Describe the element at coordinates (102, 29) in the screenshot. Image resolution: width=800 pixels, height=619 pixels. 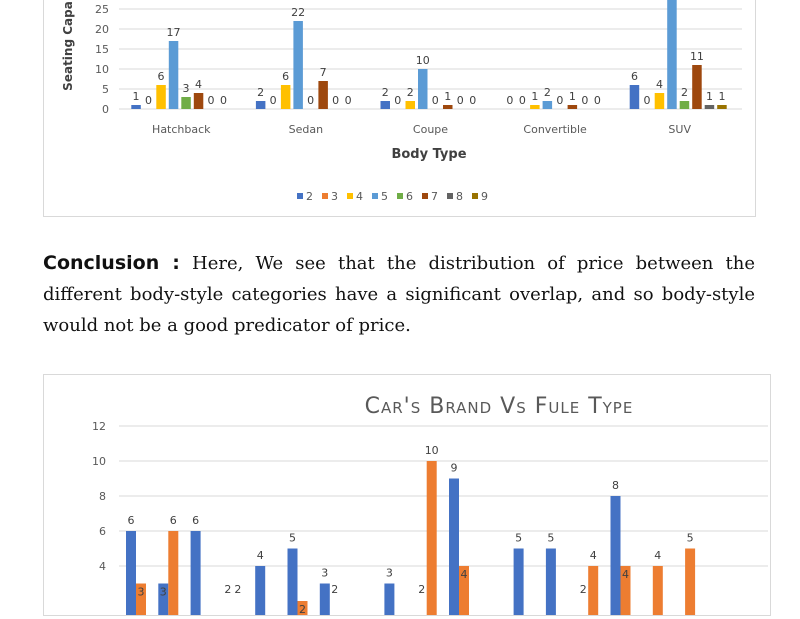
I see `y-tick-label: 20` at that location.